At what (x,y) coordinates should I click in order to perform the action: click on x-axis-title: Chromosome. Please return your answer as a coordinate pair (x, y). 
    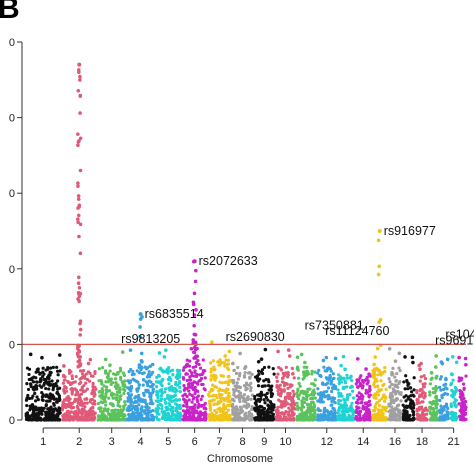
    Looking at the image, I should click on (240, 459).